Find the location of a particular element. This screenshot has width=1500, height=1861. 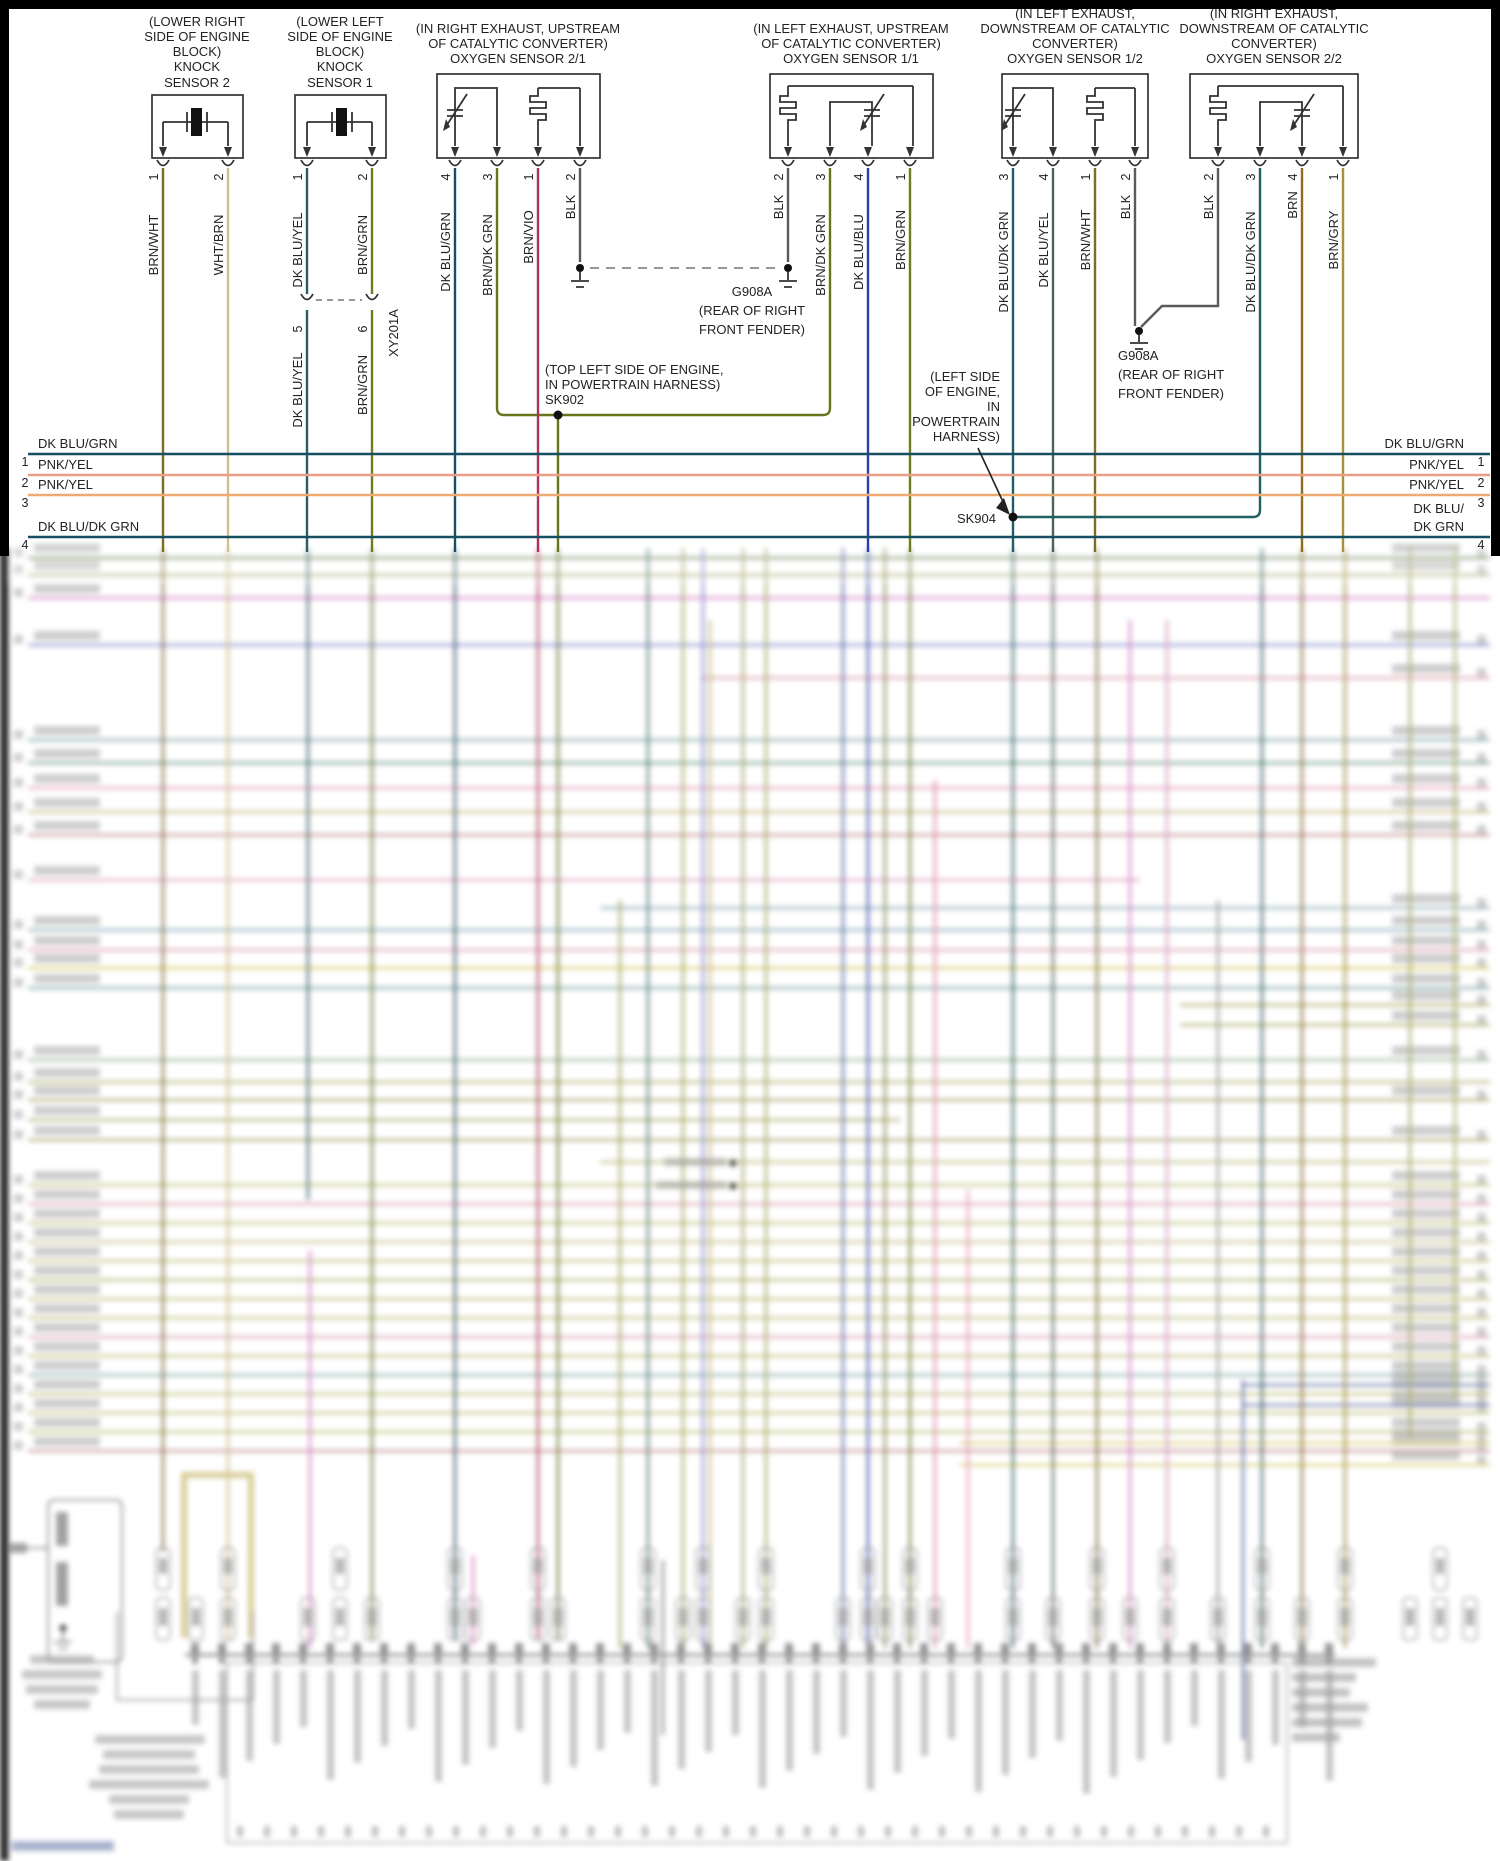

bus-number-left: 4 is located at coordinates (25, 545).